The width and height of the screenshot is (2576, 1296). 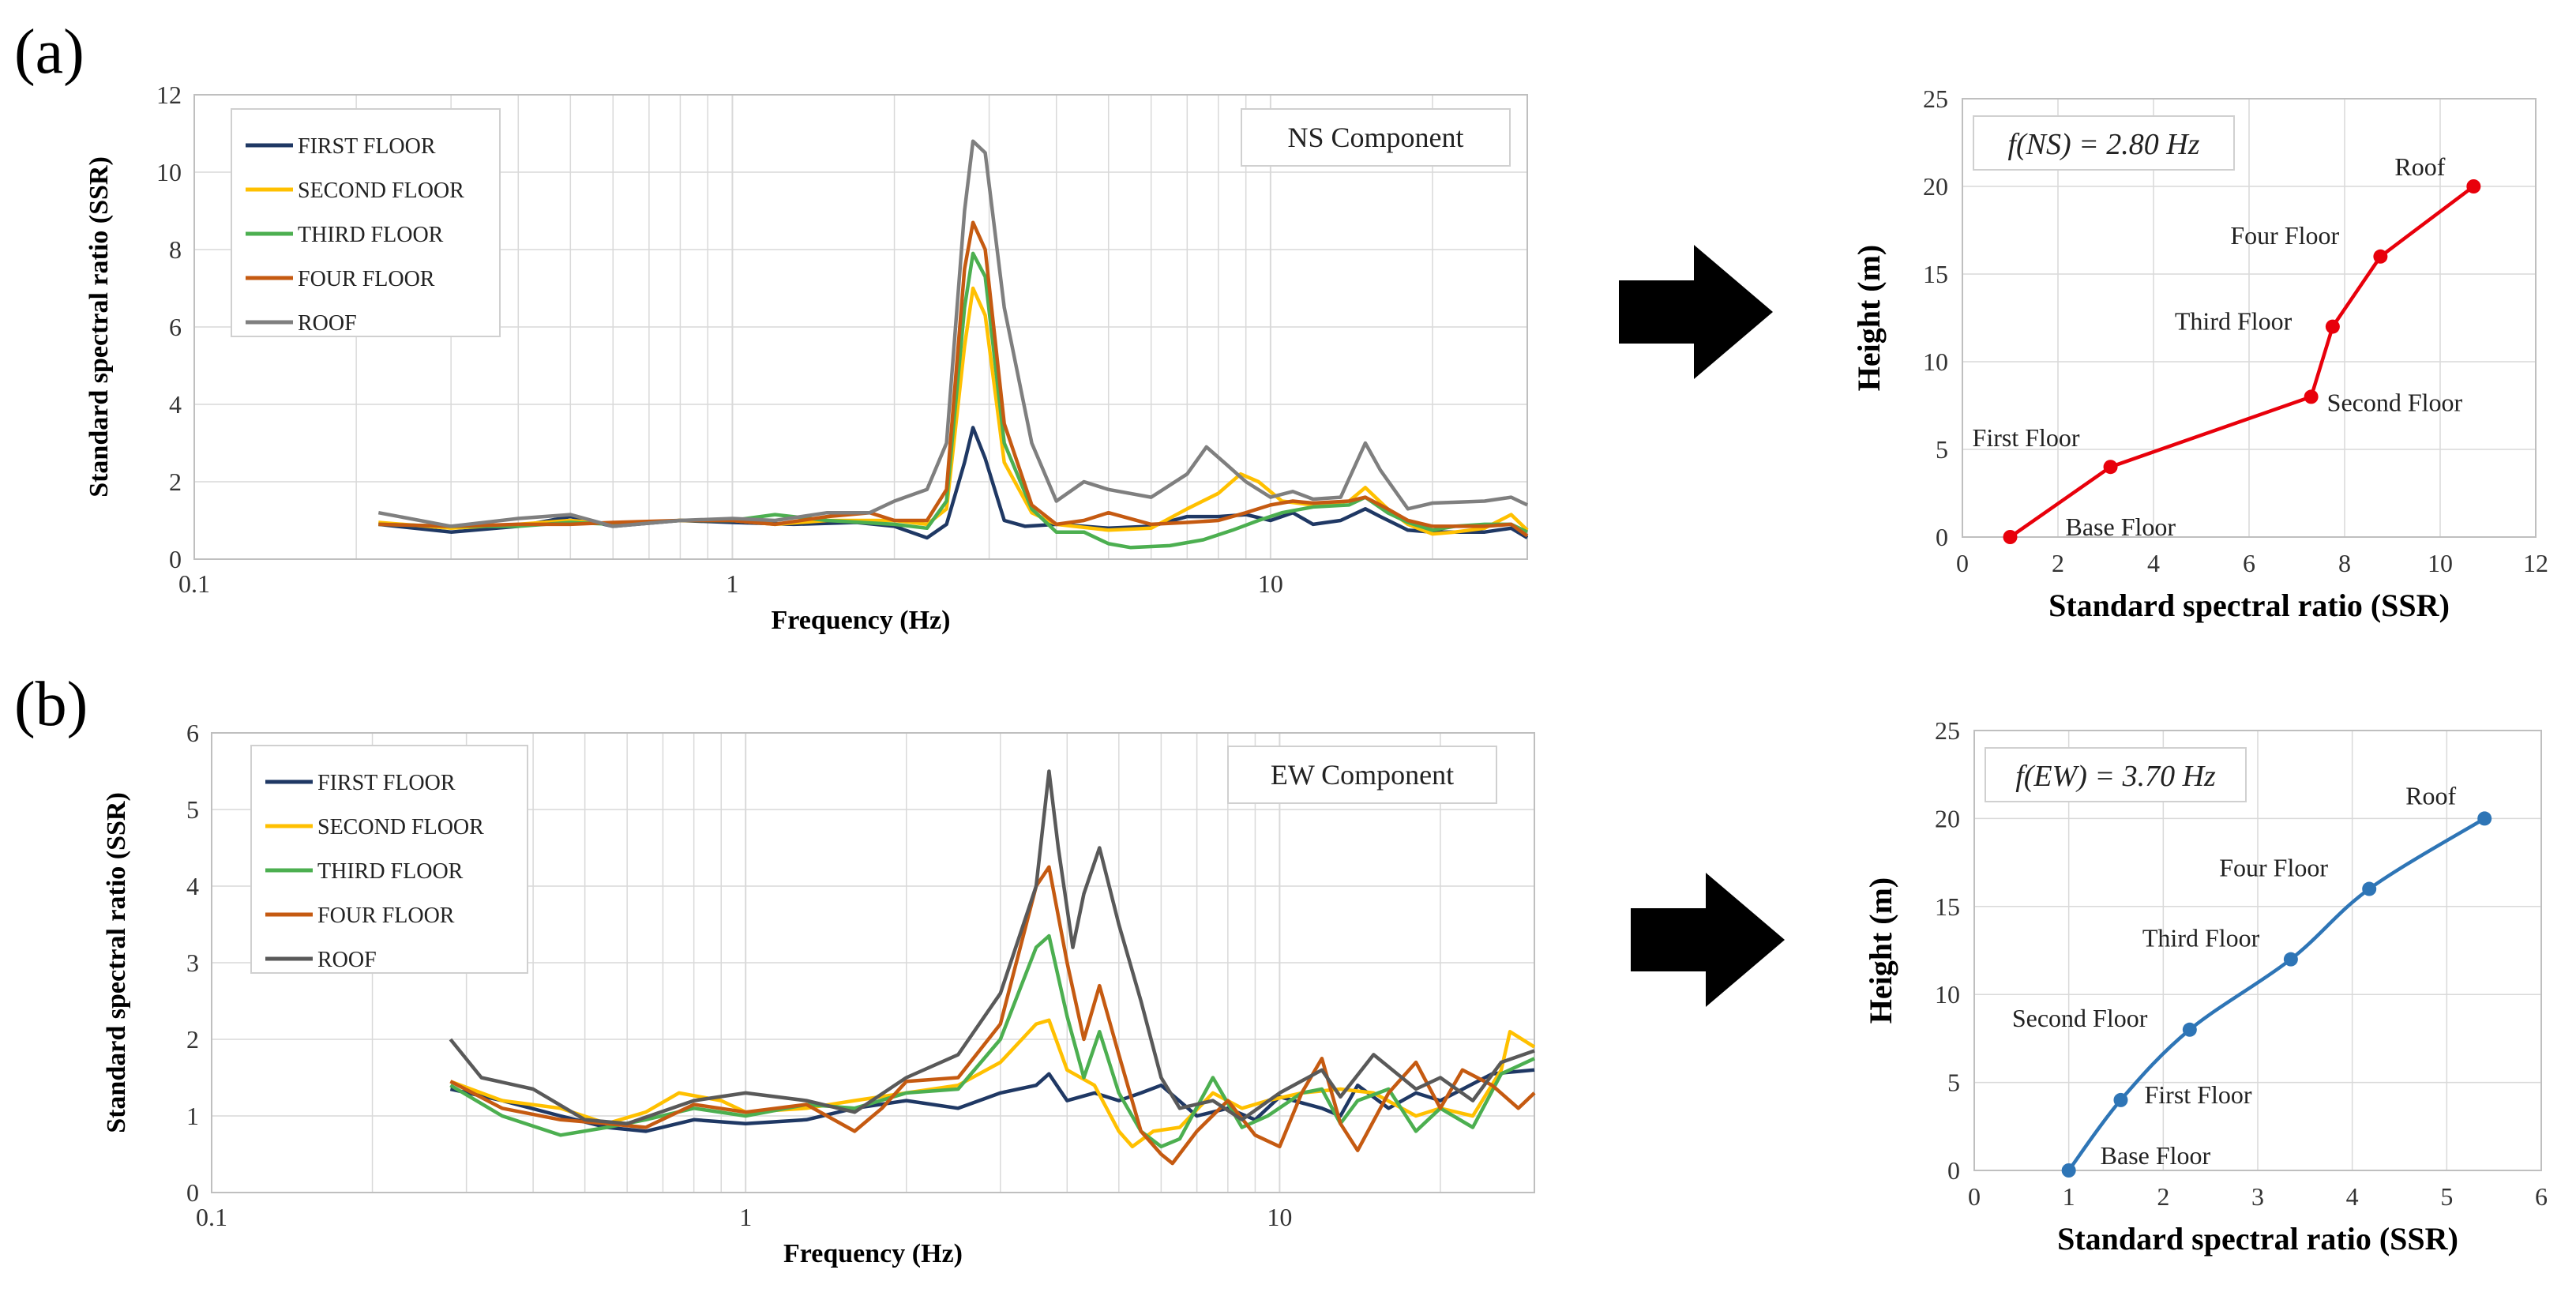 What do you see at coordinates (2446, 1196) in the screenshot?
I see `x-tick-label: 5` at bounding box center [2446, 1196].